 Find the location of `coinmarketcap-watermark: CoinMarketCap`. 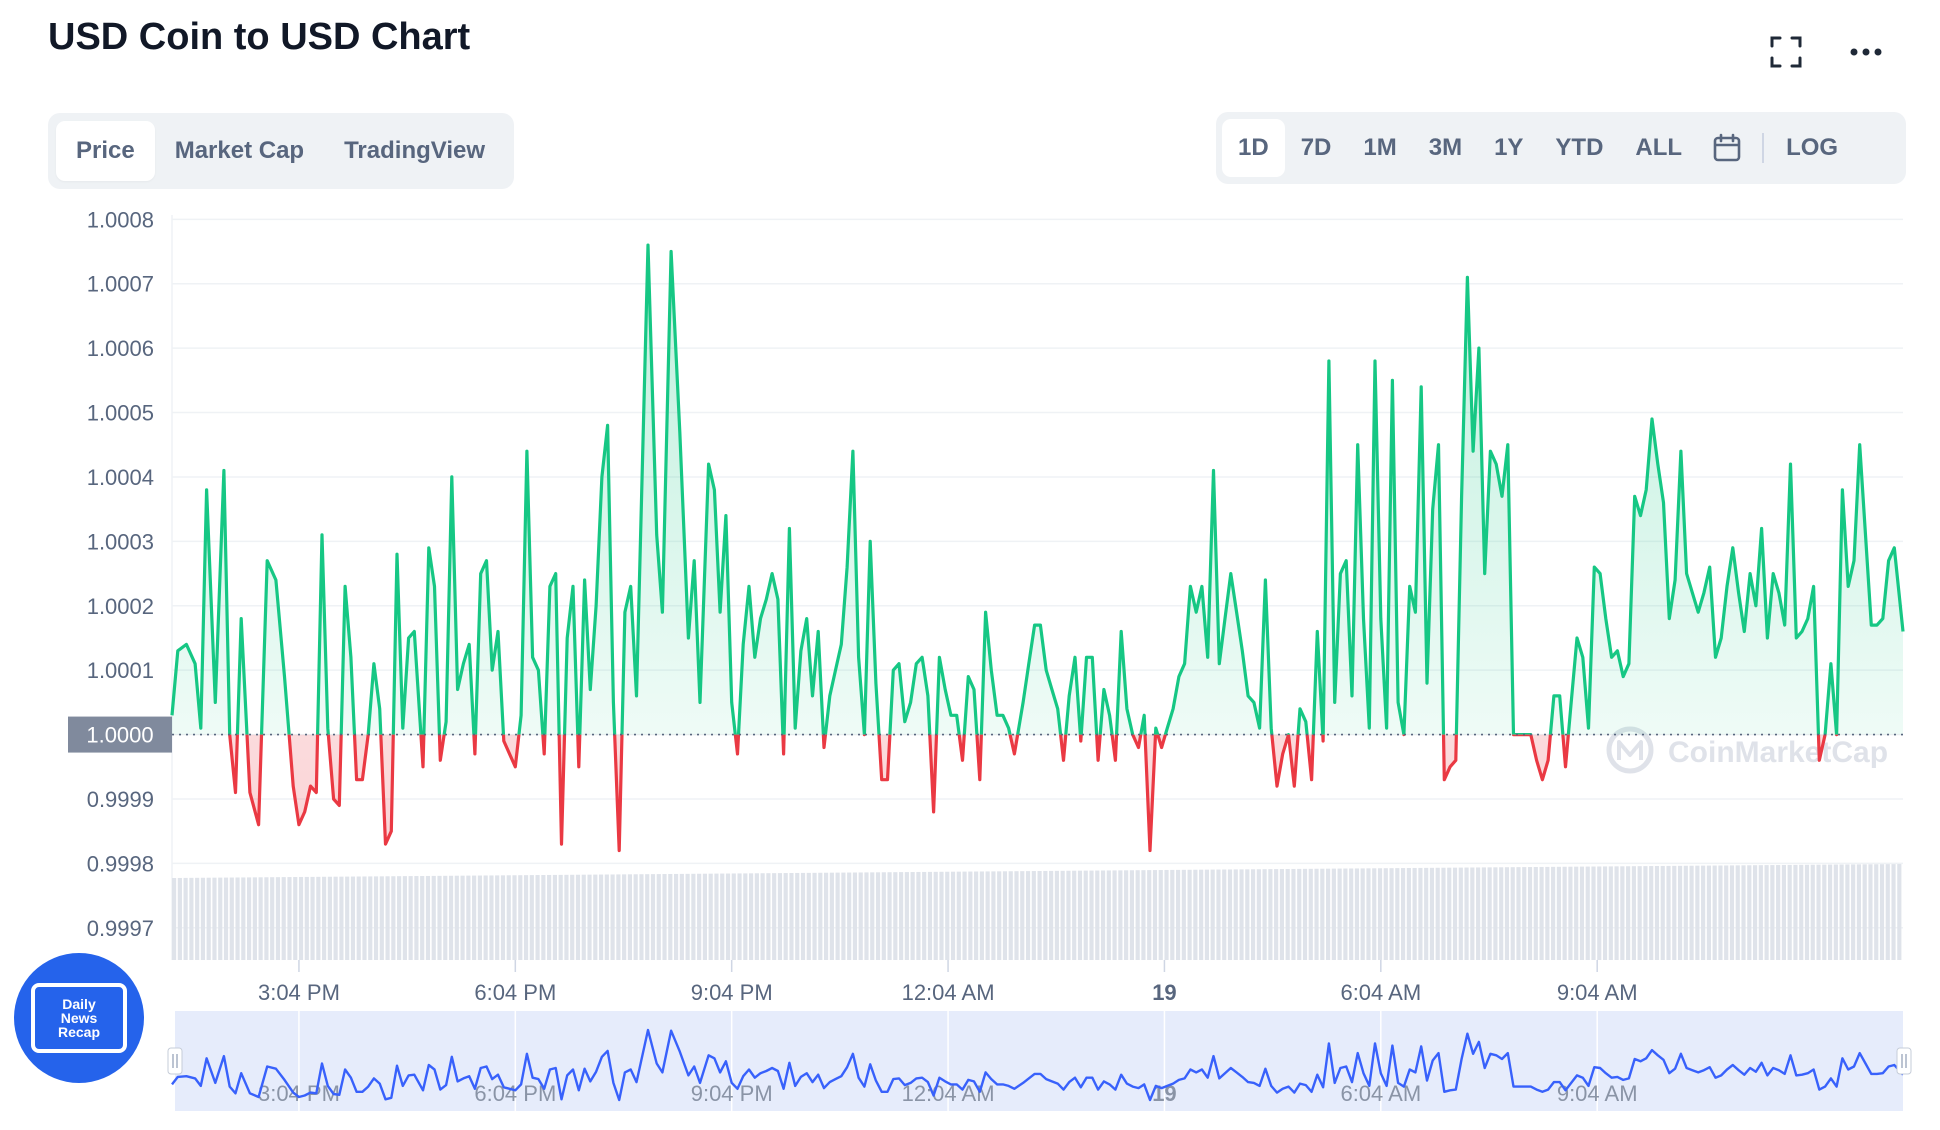

coinmarketcap-watermark: CoinMarketCap is located at coordinates (1747, 750).